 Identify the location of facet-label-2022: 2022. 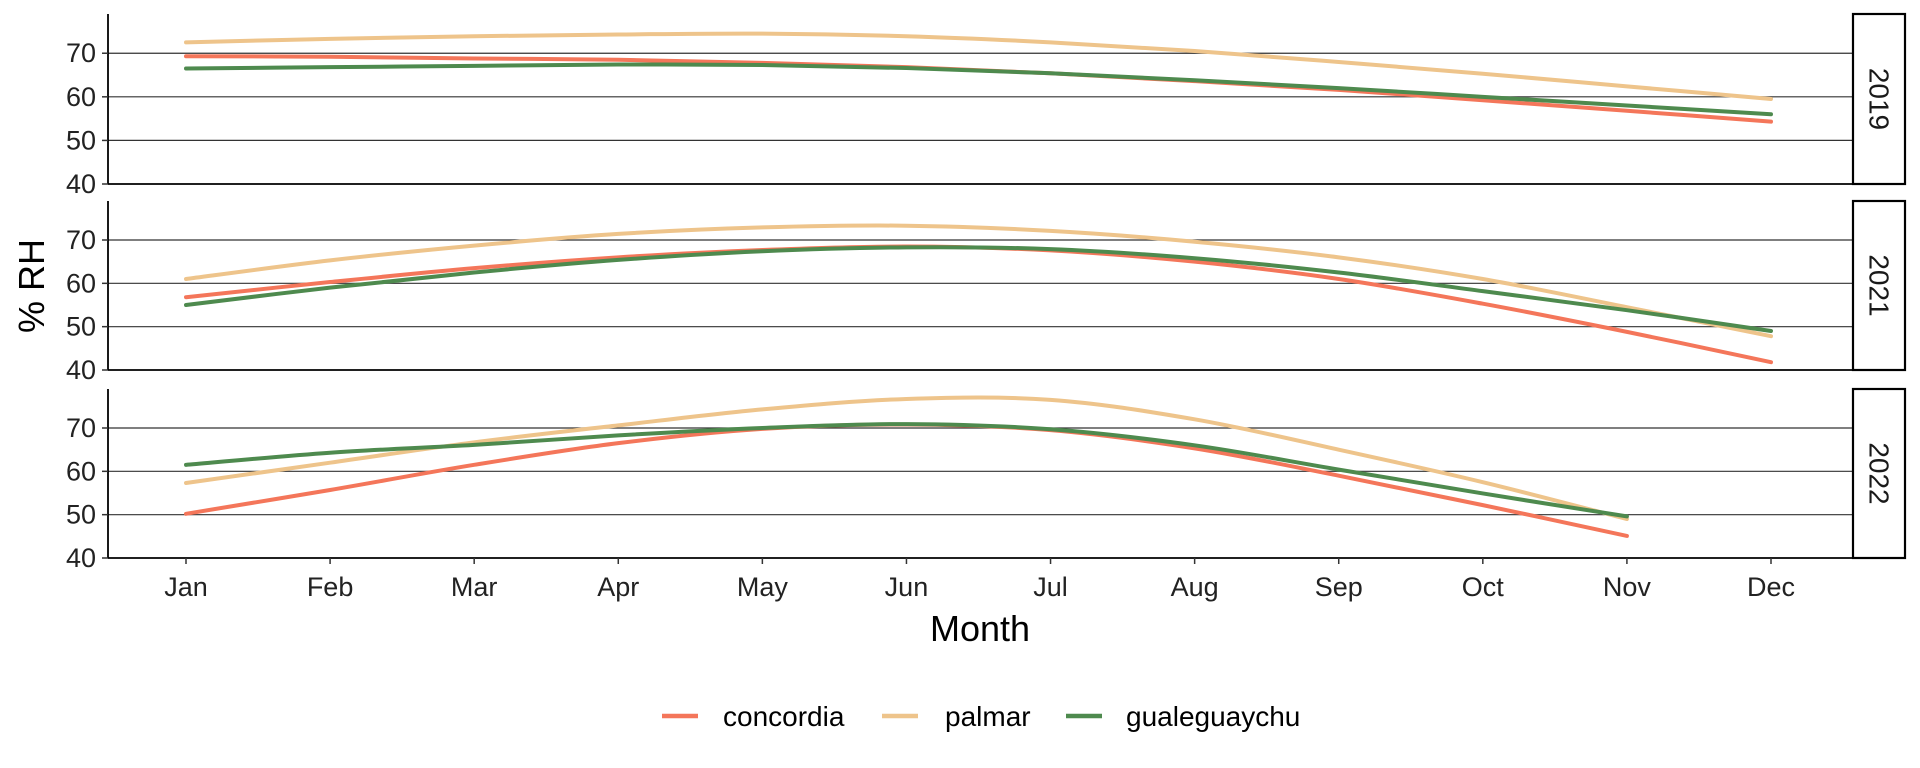
(1879, 473).